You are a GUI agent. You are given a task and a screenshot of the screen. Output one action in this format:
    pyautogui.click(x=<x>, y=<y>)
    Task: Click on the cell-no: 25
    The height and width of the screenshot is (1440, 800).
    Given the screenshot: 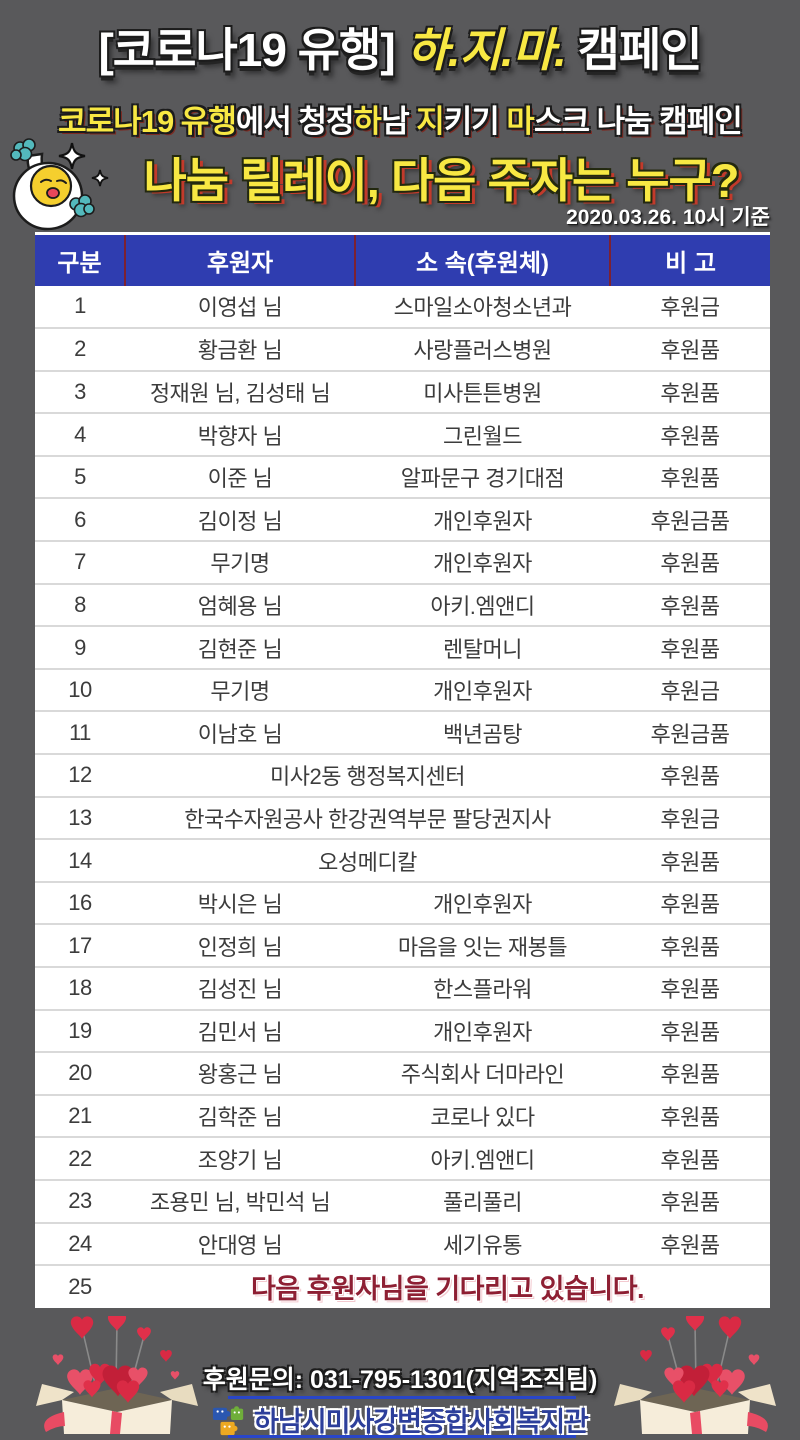 What is the action you would take?
    pyautogui.click(x=80, y=1286)
    